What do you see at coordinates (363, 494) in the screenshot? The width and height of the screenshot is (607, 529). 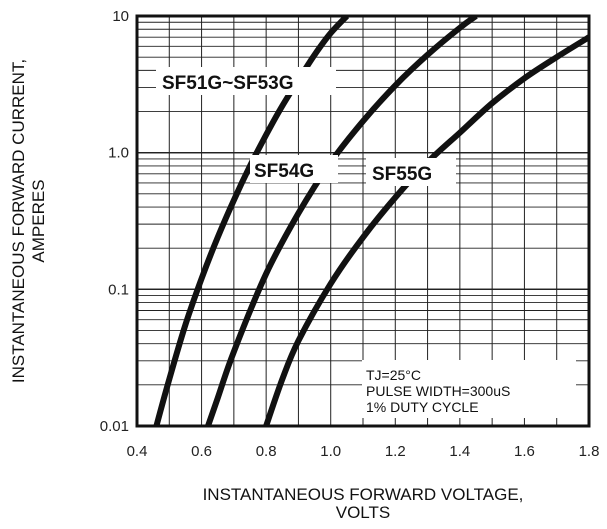 I see `x-axis-title-line1: INSTANTANEOUS FORWARD VOLTAGE,` at bounding box center [363, 494].